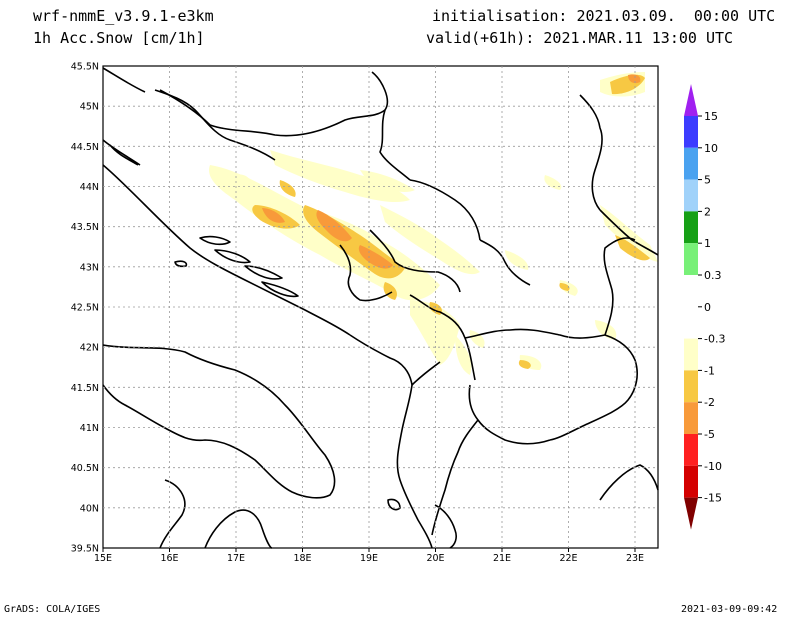  Describe the element at coordinates (85, 388) in the screenshot. I see `lat-tick-label: 41.5N` at that location.